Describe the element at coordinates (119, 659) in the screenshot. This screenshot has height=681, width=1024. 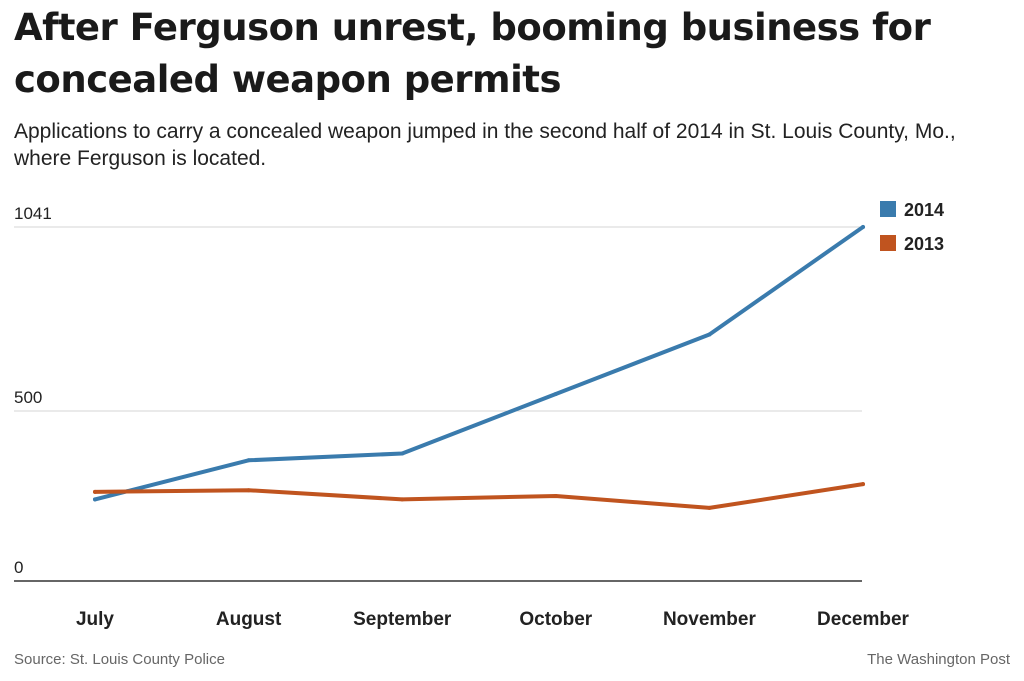
I see `source-note: Source: St. Louis County Police` at that location.